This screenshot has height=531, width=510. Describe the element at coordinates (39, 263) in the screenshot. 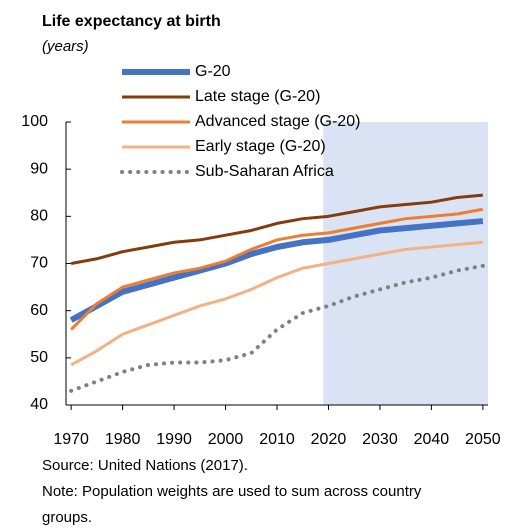

I see `y-tick-label: 70` at that location.